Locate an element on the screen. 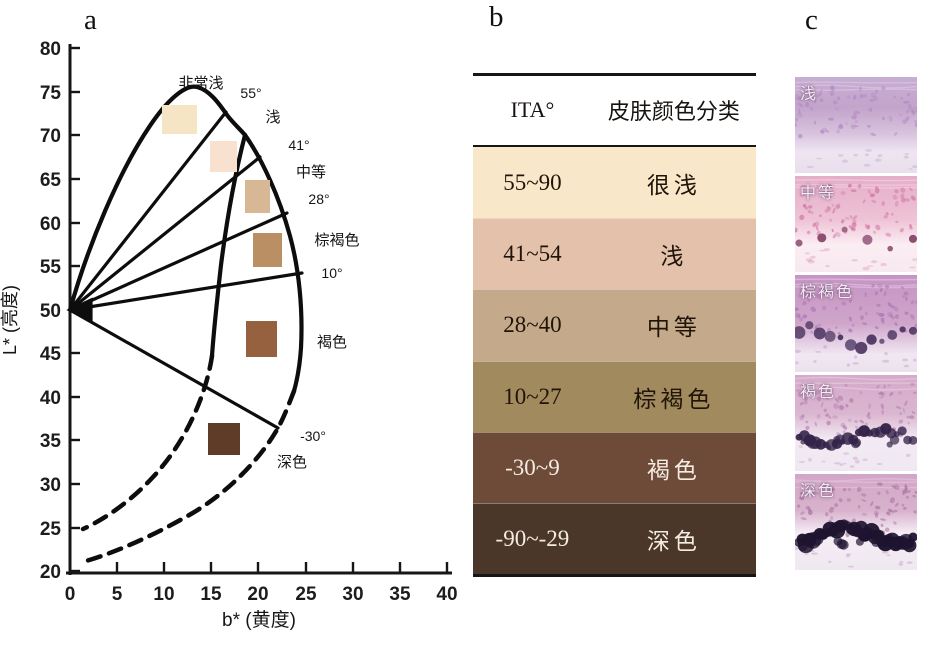 The image size is (947, 651). label-minus30deg: -30° is located at coordinates (313, 436).